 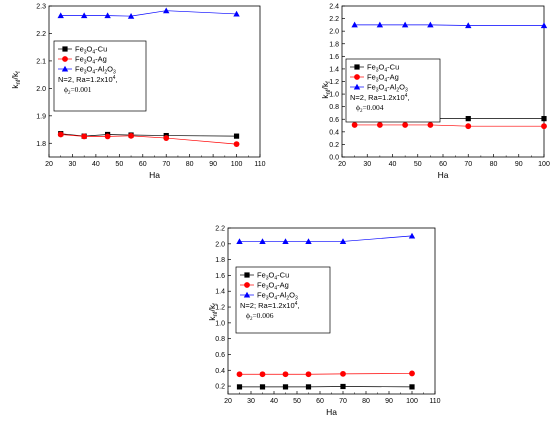 What do you see at coordinates (66, 89) in the screenshot?
I see `phi-symbol: ϕ` at bounding box center [66, 89].